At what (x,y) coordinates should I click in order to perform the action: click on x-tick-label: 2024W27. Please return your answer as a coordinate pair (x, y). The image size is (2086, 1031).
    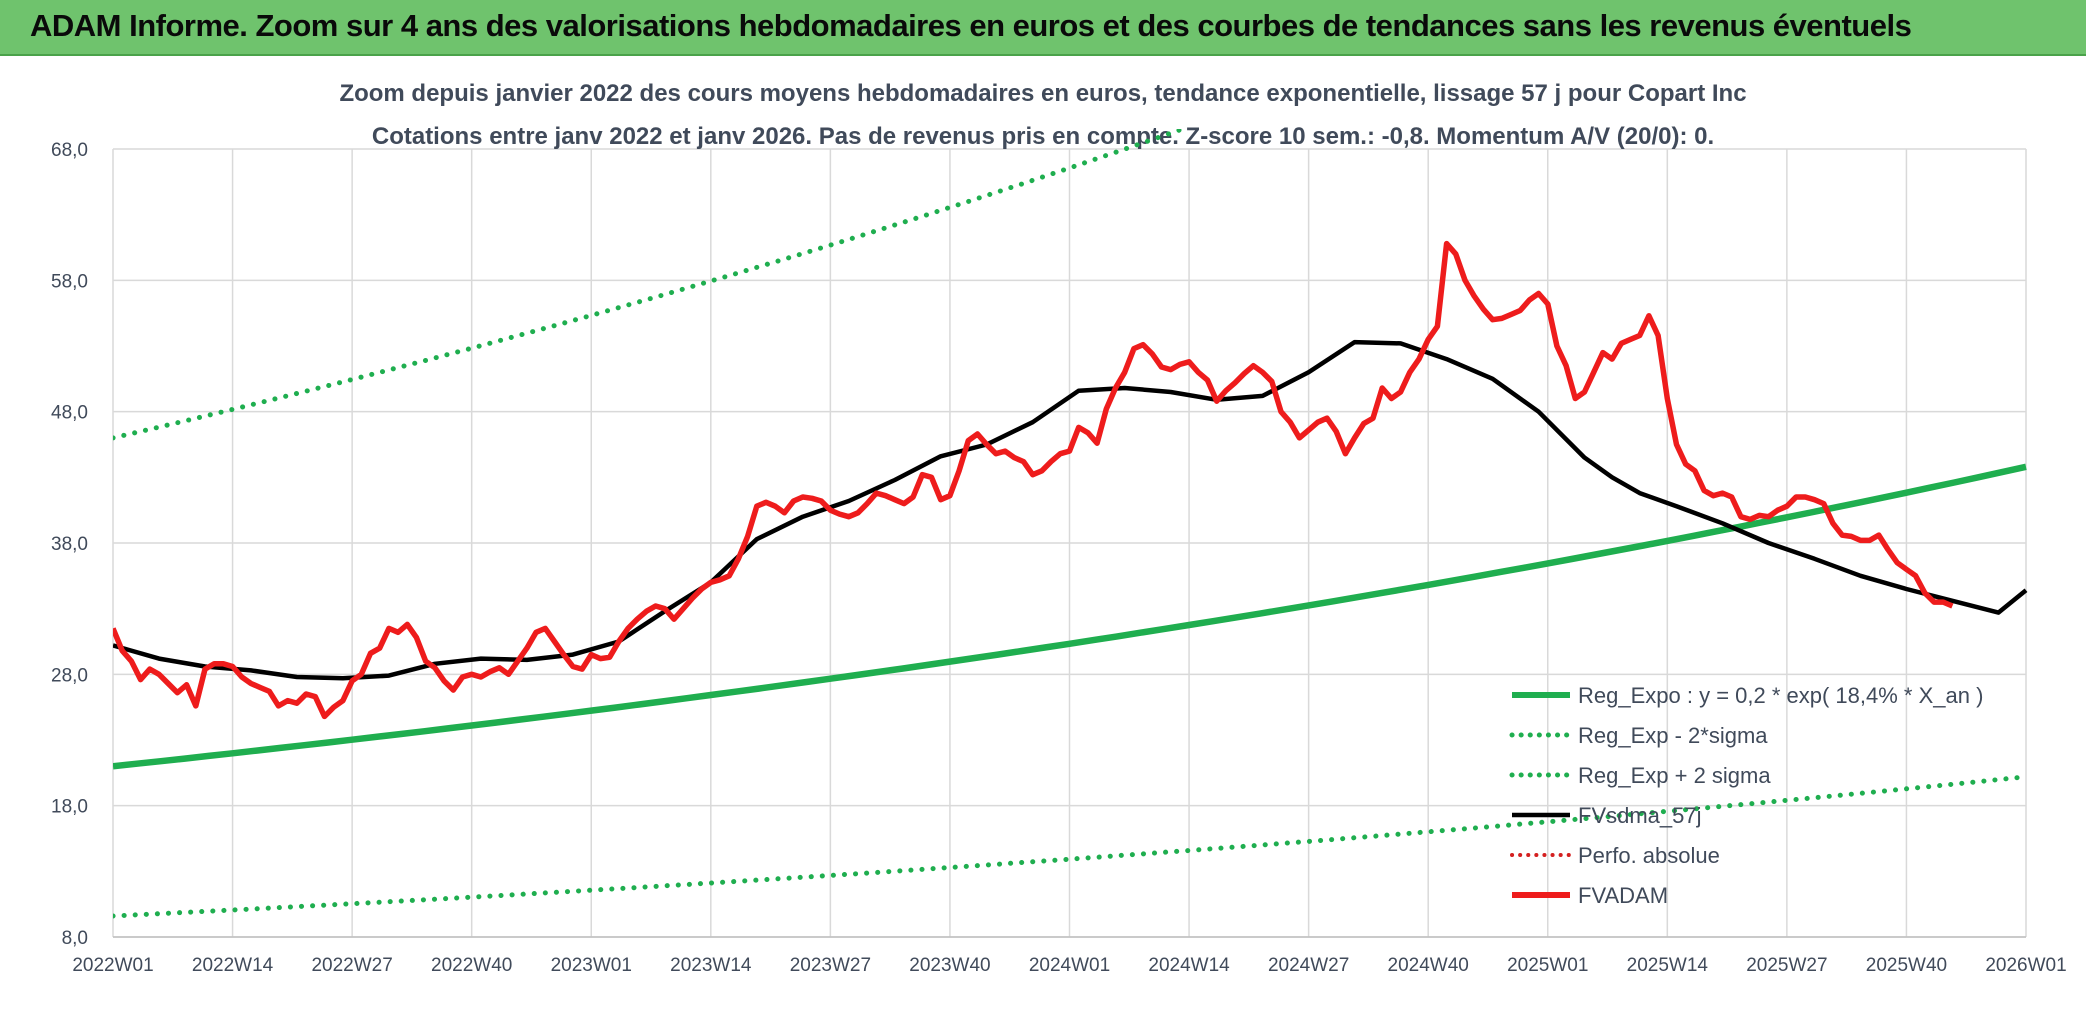
    Looking at the image, I should click on (1308, 965).